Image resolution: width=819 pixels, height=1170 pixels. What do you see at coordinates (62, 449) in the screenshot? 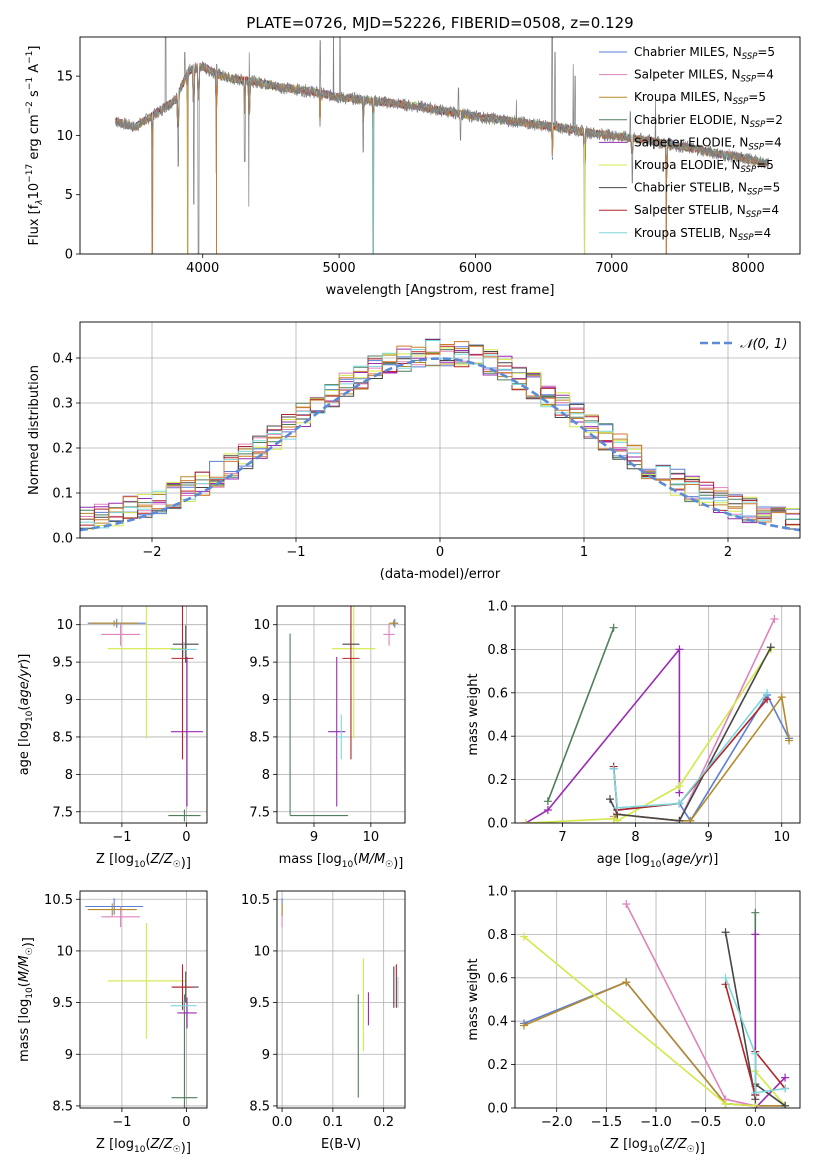
I see `y-tick-label: 0.2` at bounding box center [62, 449].